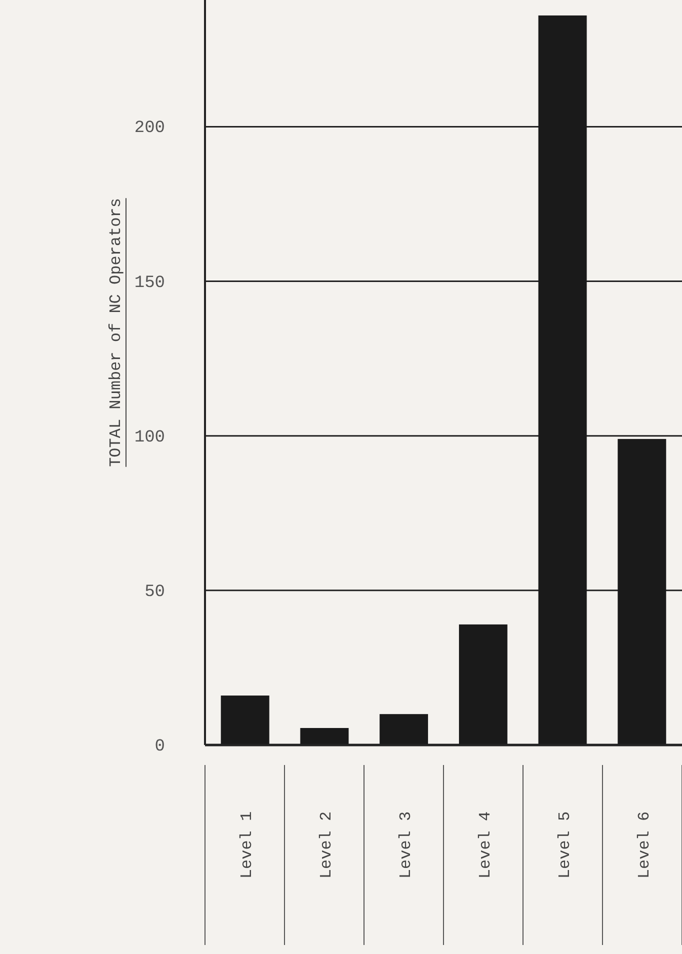  I want to click on y-tick-label: 0, so click(159, 746).